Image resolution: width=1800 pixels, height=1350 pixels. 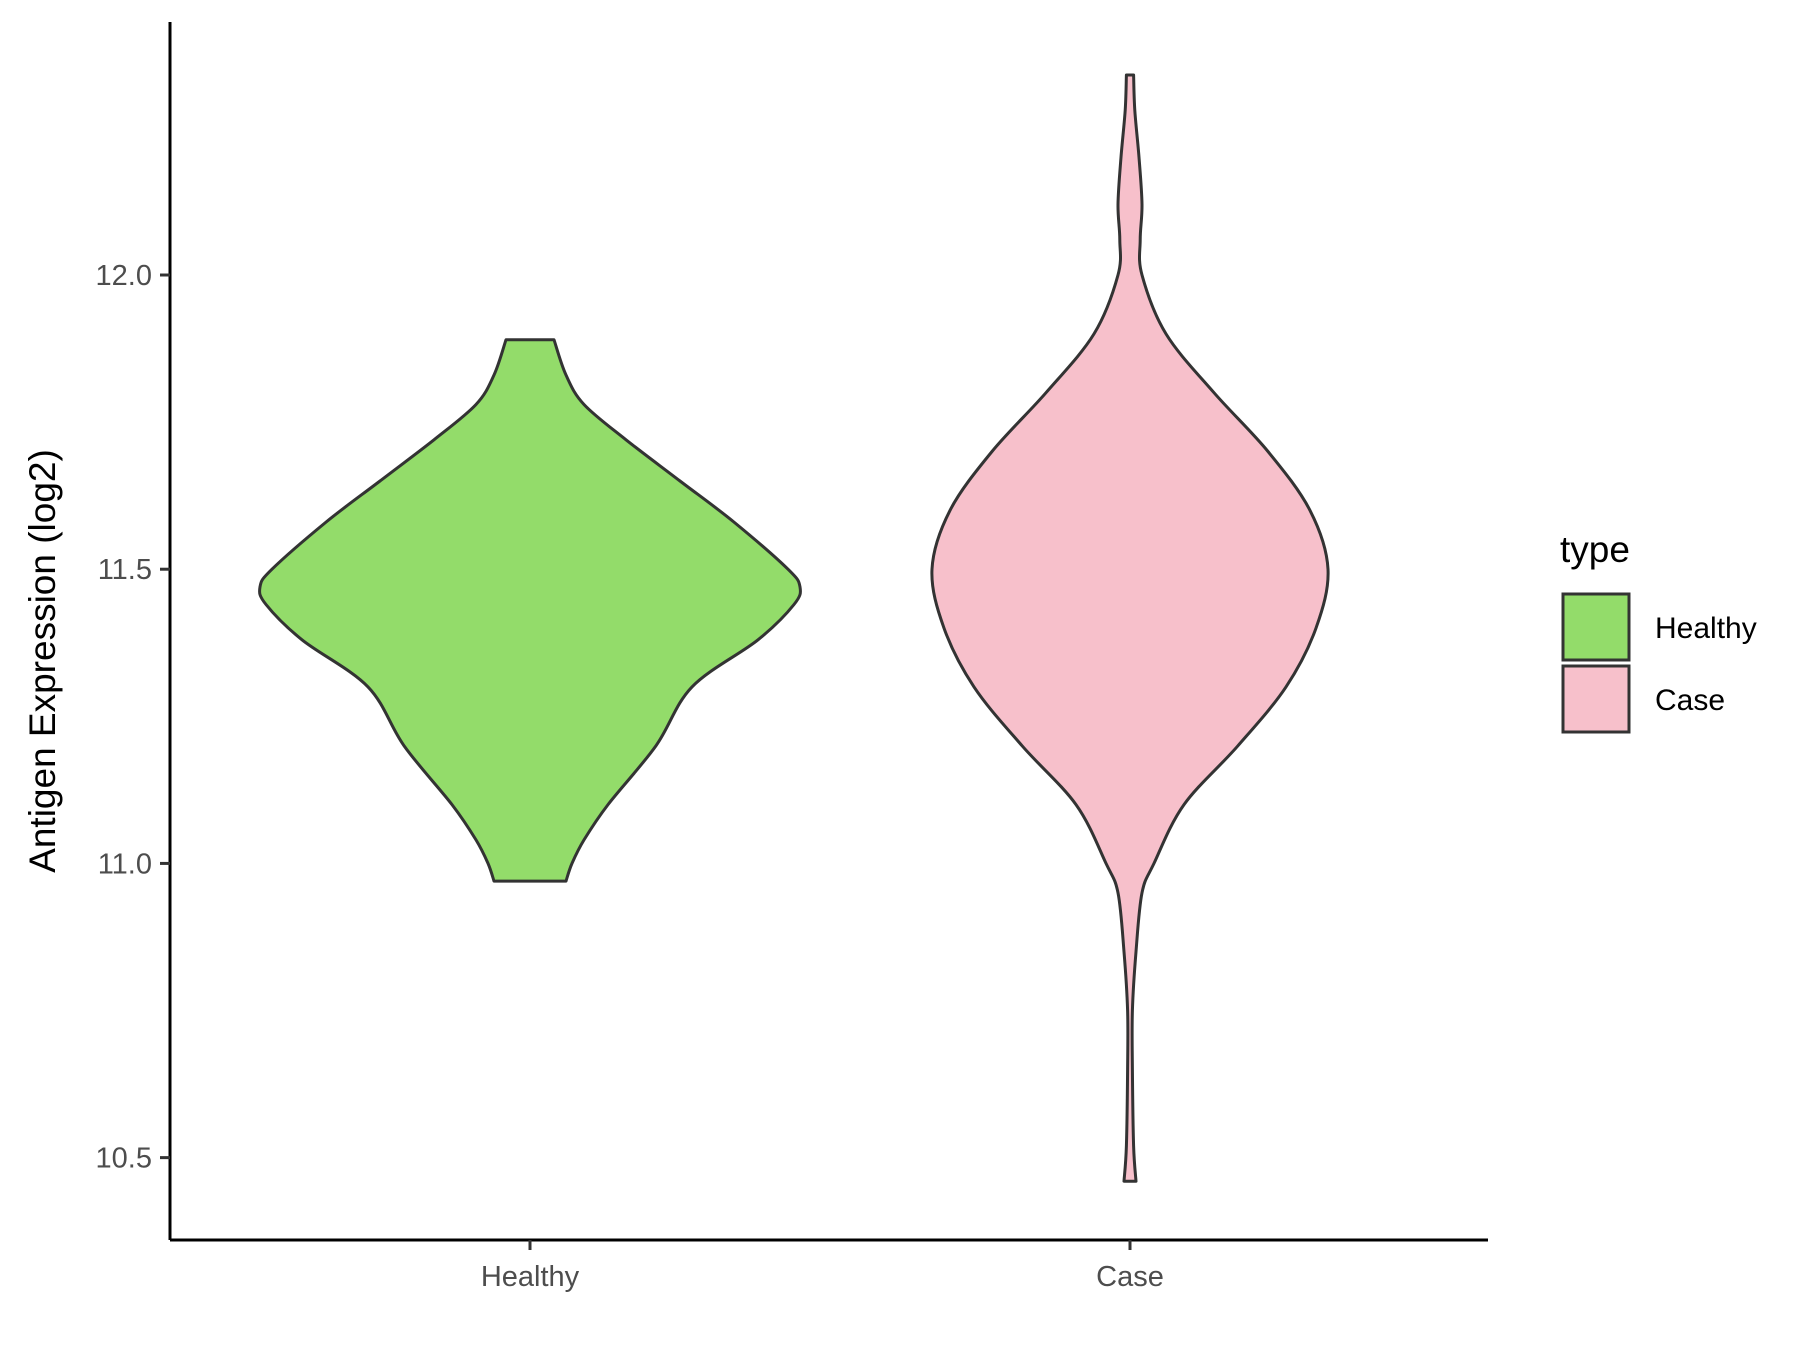 What do you see at coordinates (124, 1159) in the screenshot?
I see `y-tick-label: 10.5` at bounding box center [124, 1159].